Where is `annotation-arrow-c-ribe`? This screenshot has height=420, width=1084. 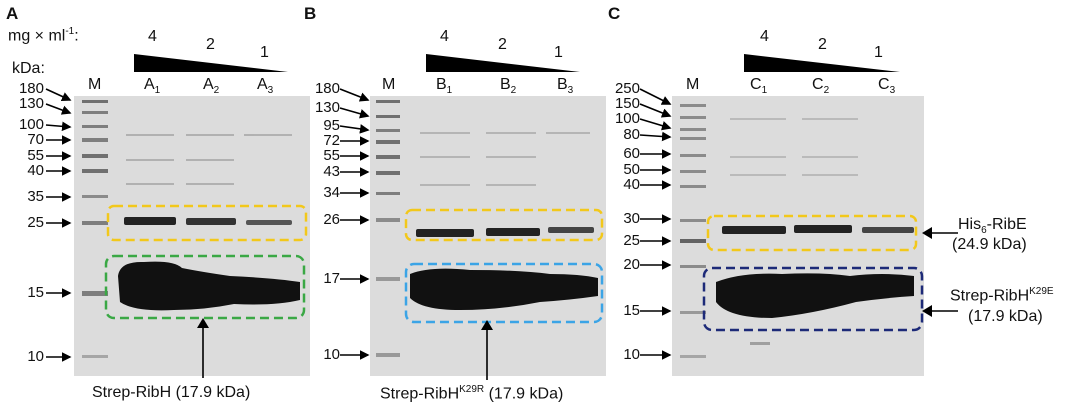 annotation-arrow-c-ribe is located at coordinates (940, 233).